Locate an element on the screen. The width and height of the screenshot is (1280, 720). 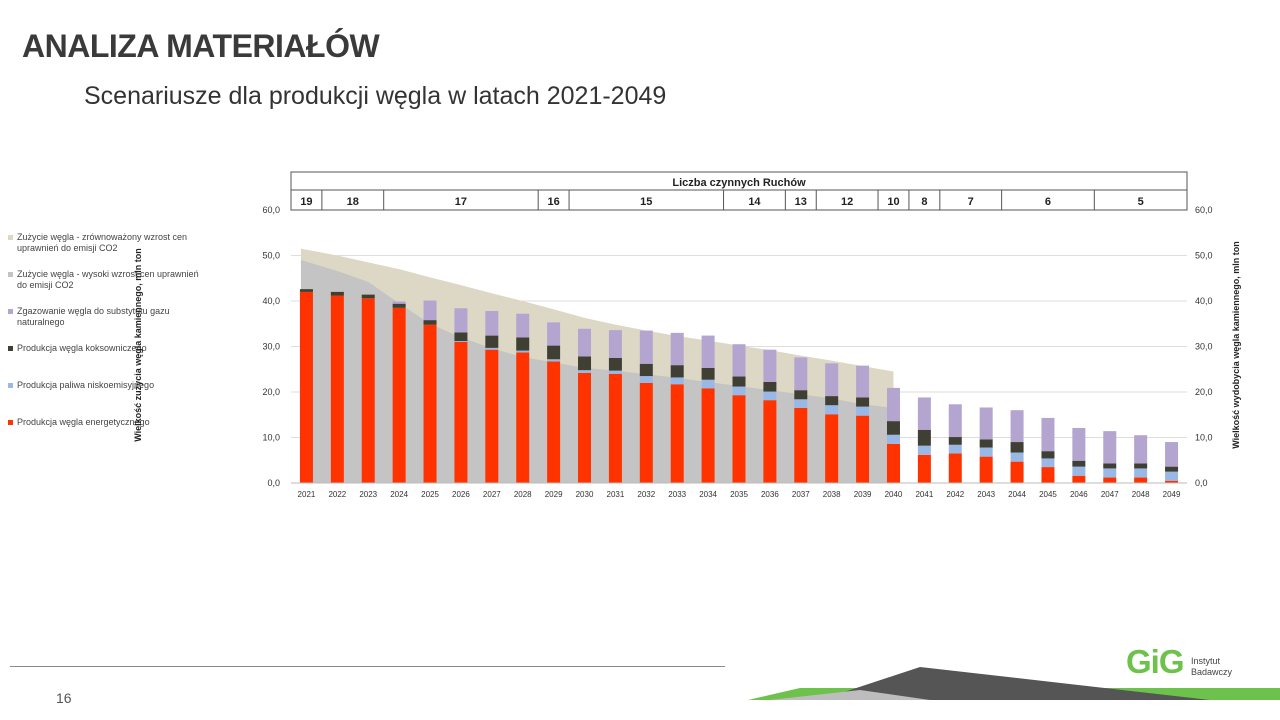
gig-logo: GiG Instytut Badawczy is located at coordinates (1179, 662).